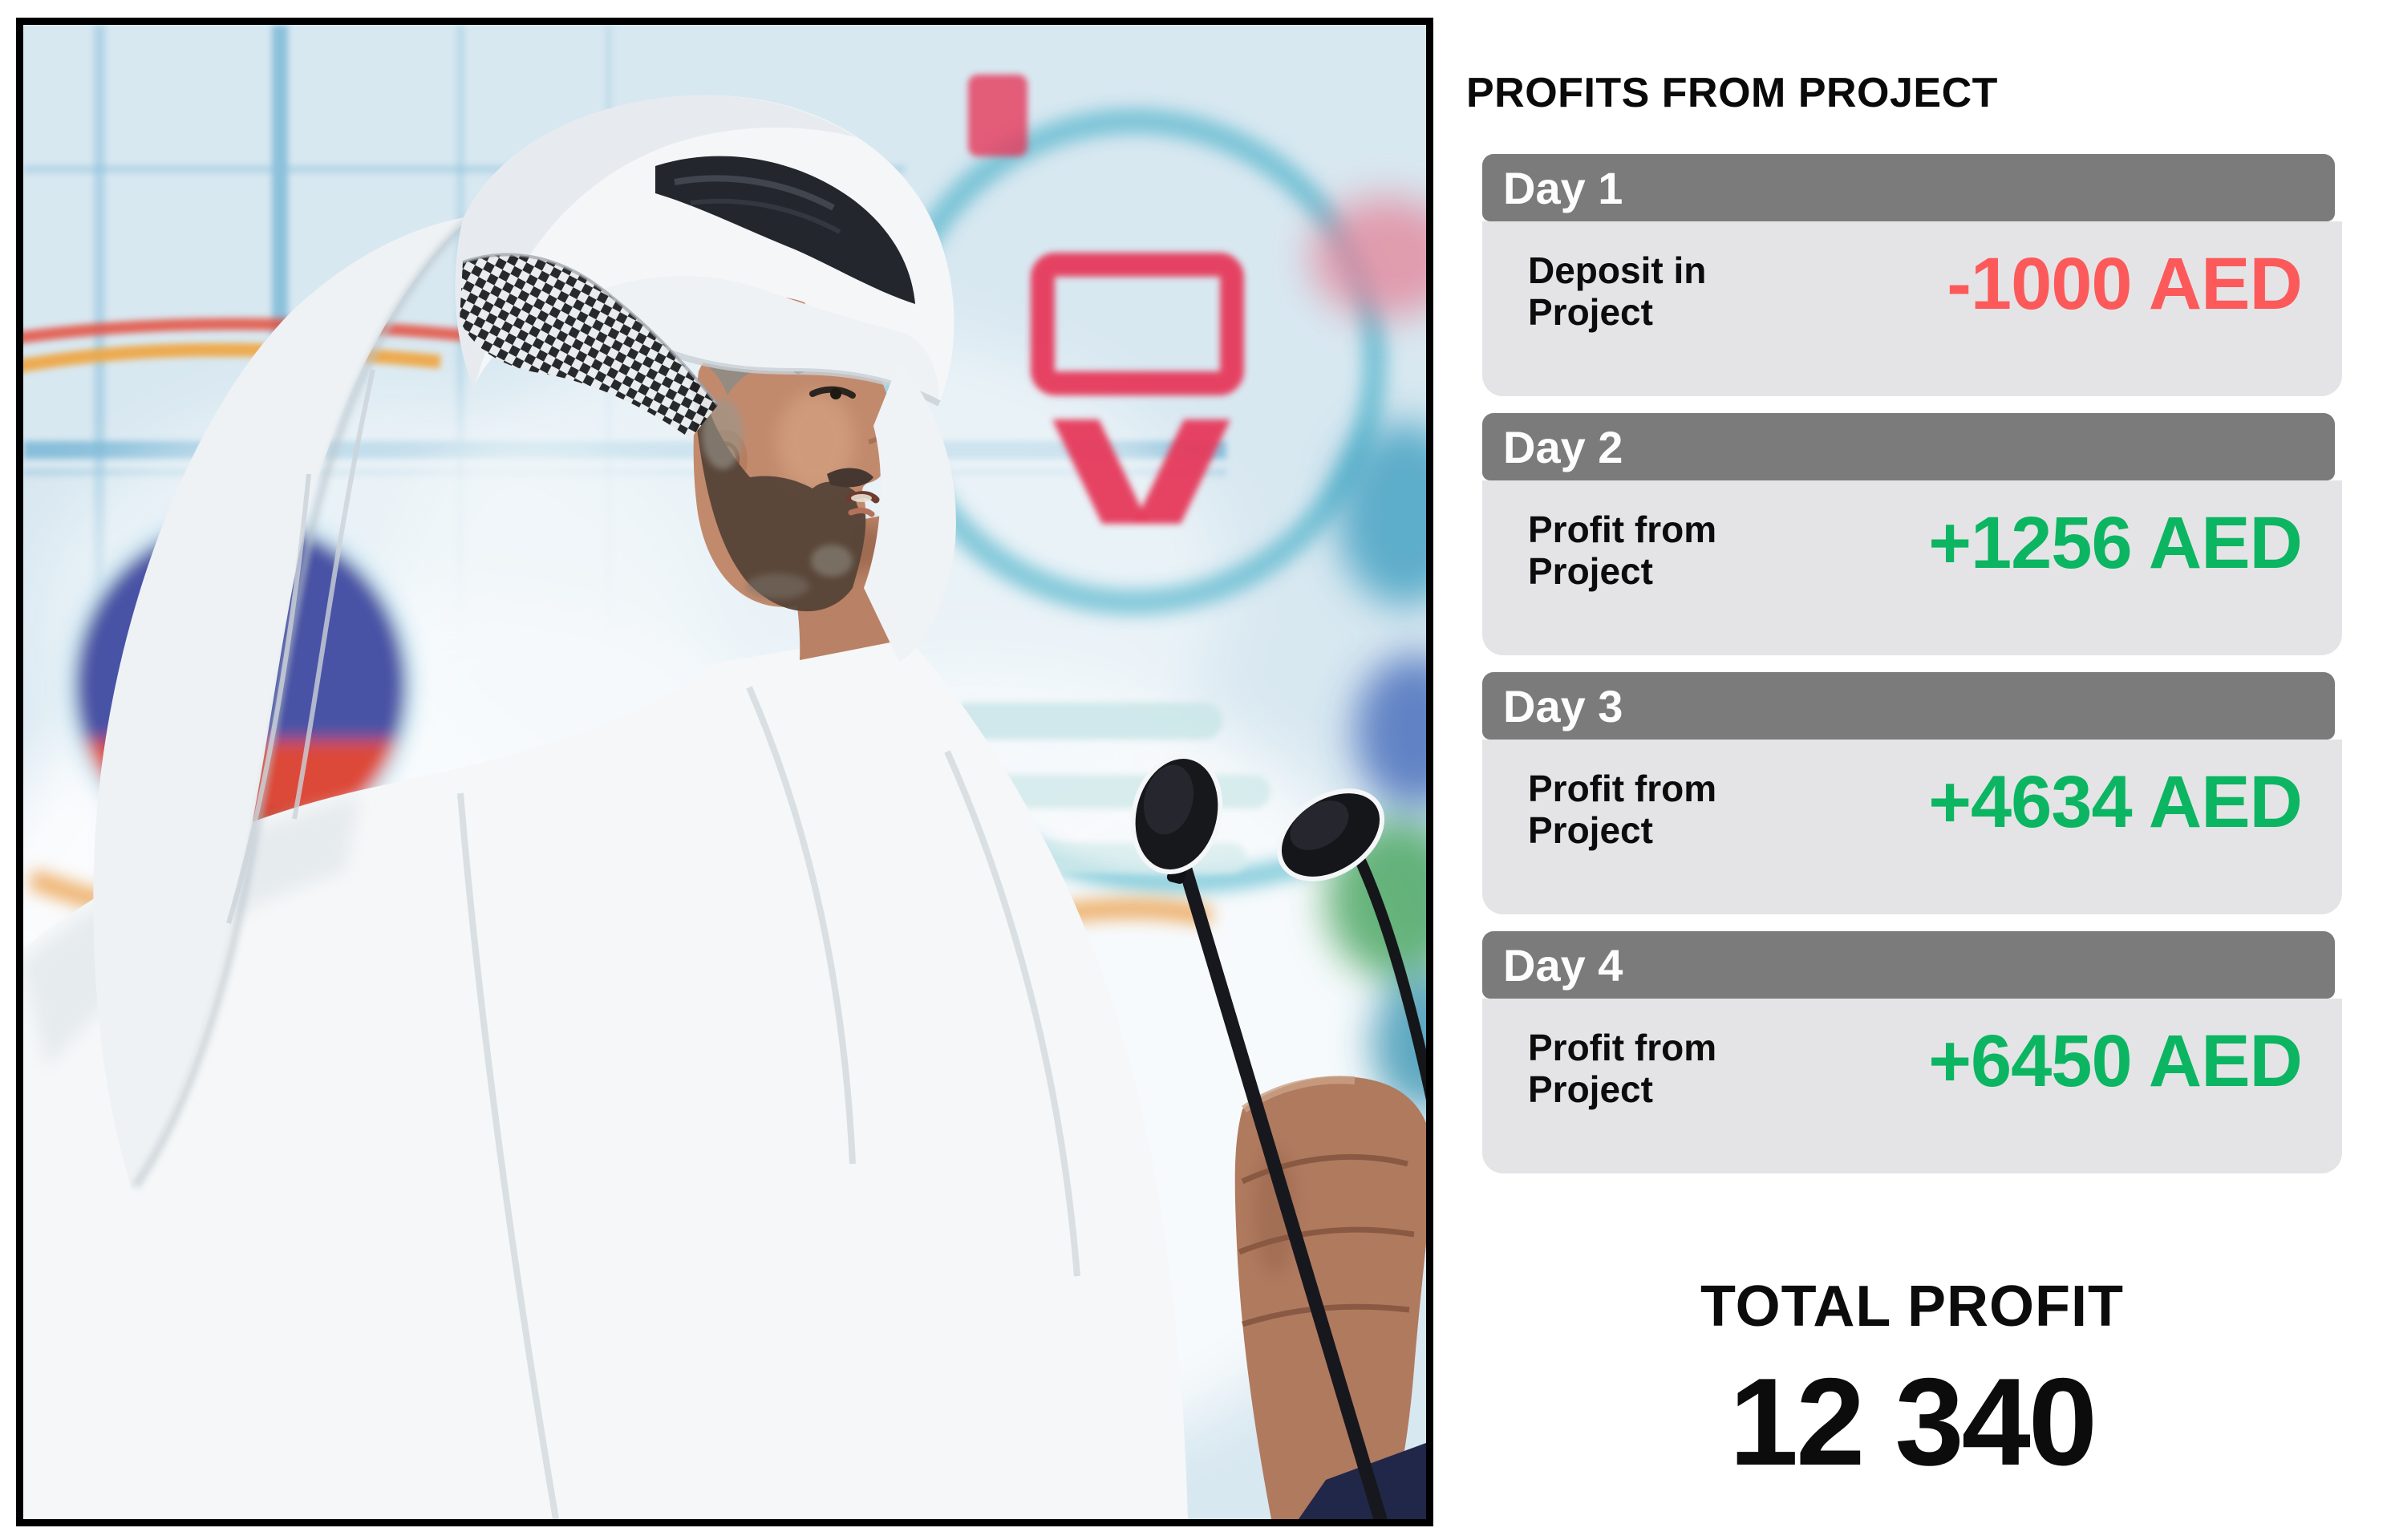 The image size is (2391, 1540). I want to click on day-row-label-line1: Deposit in, so click(1617, 270).